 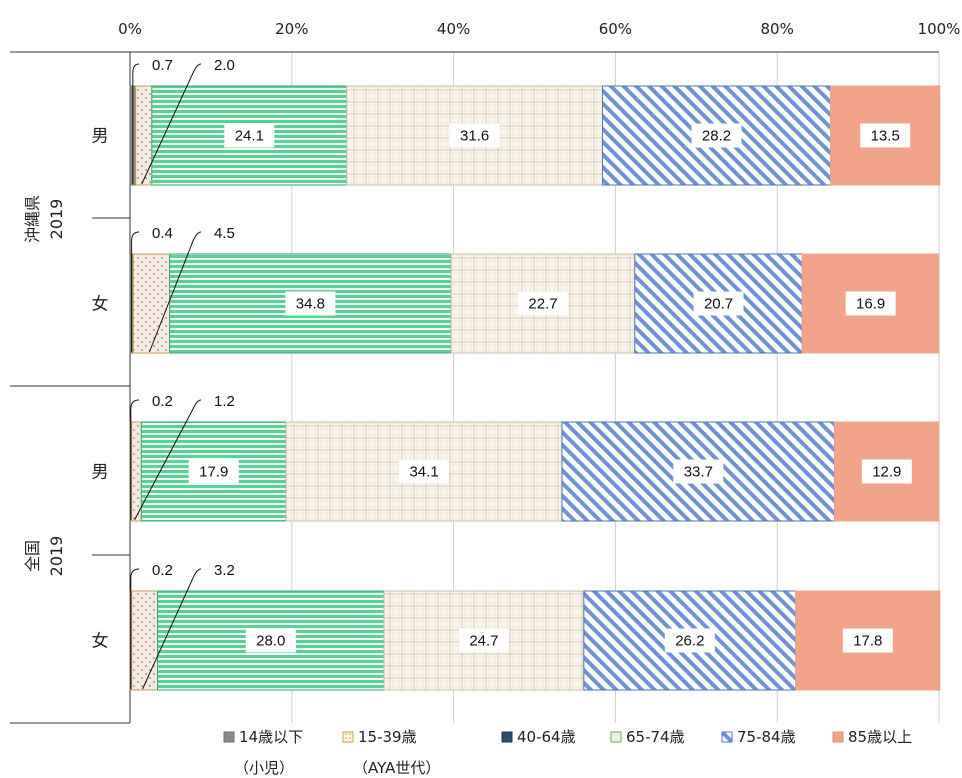 What do you see at coordinates (546, 737) in the screenshot?
I see `legend-label: 40-64歳` at bounding box center [546, 737].